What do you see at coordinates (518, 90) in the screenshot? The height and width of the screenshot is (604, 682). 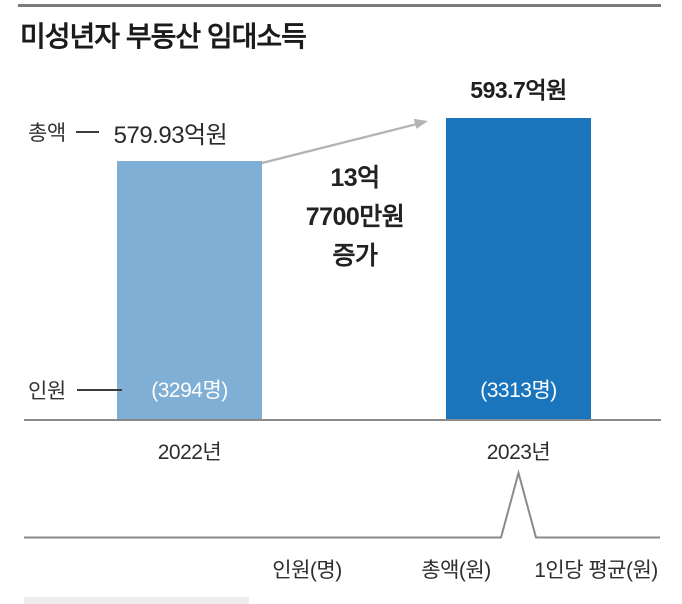 I see `bar-2023-value-label: 593.7억원` at bounding box center [518, 90].